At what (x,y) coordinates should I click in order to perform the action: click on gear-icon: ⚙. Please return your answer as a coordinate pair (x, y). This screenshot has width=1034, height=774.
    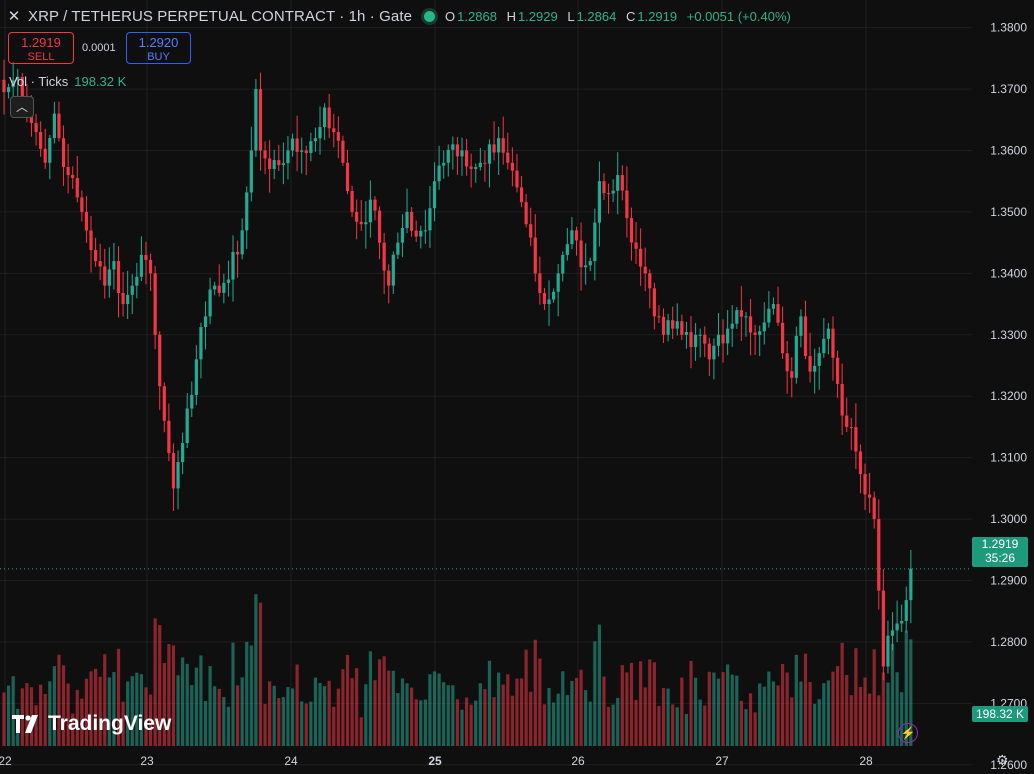
    Looking at the image, I should click on (1002, 760).